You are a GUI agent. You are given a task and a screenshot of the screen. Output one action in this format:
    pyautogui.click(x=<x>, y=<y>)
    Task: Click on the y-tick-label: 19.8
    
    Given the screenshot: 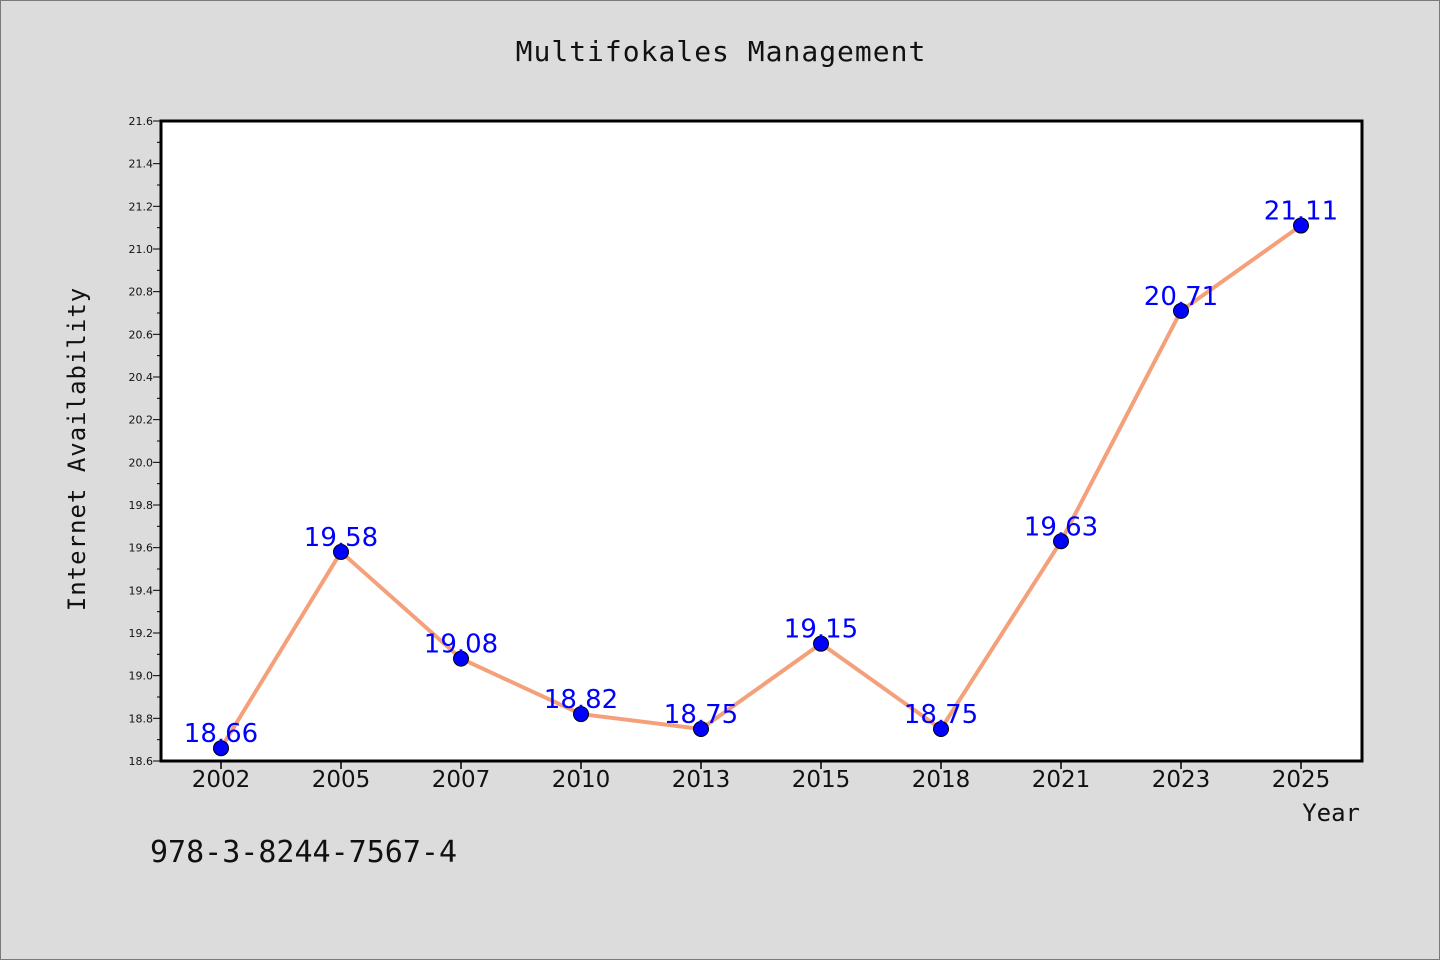 What is the action you would take?
    pyautogui.click(x=141, y=505)
    